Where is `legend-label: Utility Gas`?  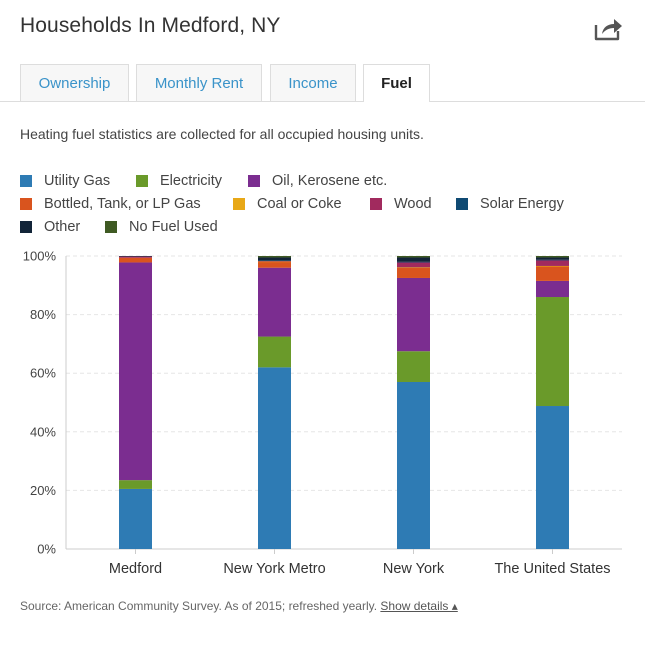
legend-label: Utility Gas is located at coordinates (77, 181).